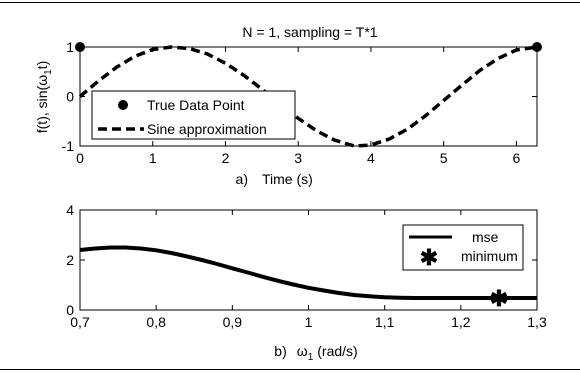  What do you see at coordinates (461, 322) in the screenshot?
I see `chart-1-x-tick-label: 1,2` at bounding box center [461, 322].